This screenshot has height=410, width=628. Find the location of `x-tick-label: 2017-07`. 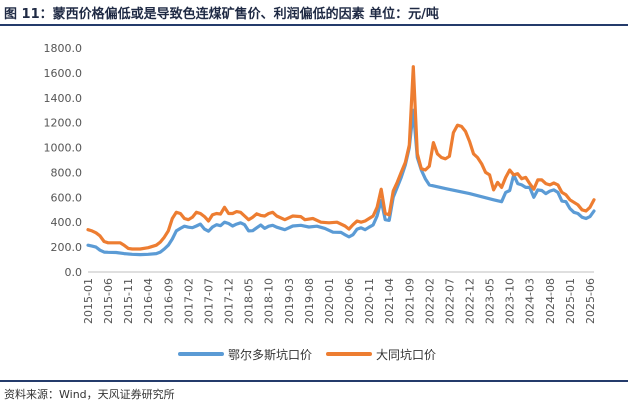

x-tick-label: 2017-07 is located at coordinates (208, 301).